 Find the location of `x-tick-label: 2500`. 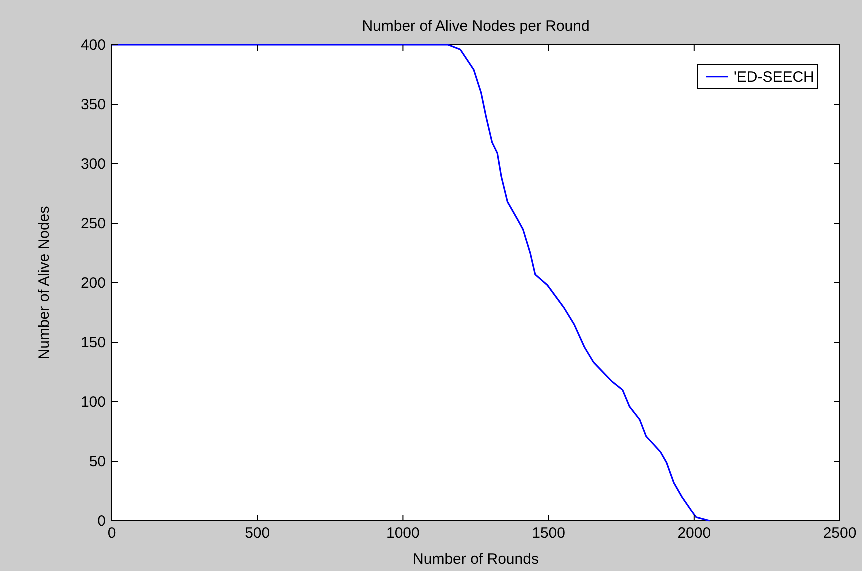

x-tick-label: 2500 is located at coordinates (840, 533).